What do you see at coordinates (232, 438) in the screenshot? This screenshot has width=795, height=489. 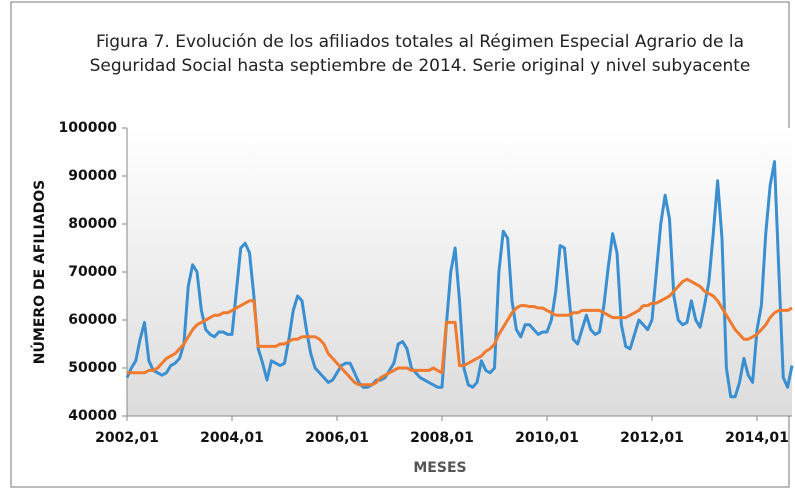 I see `x-tick-label: 2004,01` at bounding box center [232, 438].